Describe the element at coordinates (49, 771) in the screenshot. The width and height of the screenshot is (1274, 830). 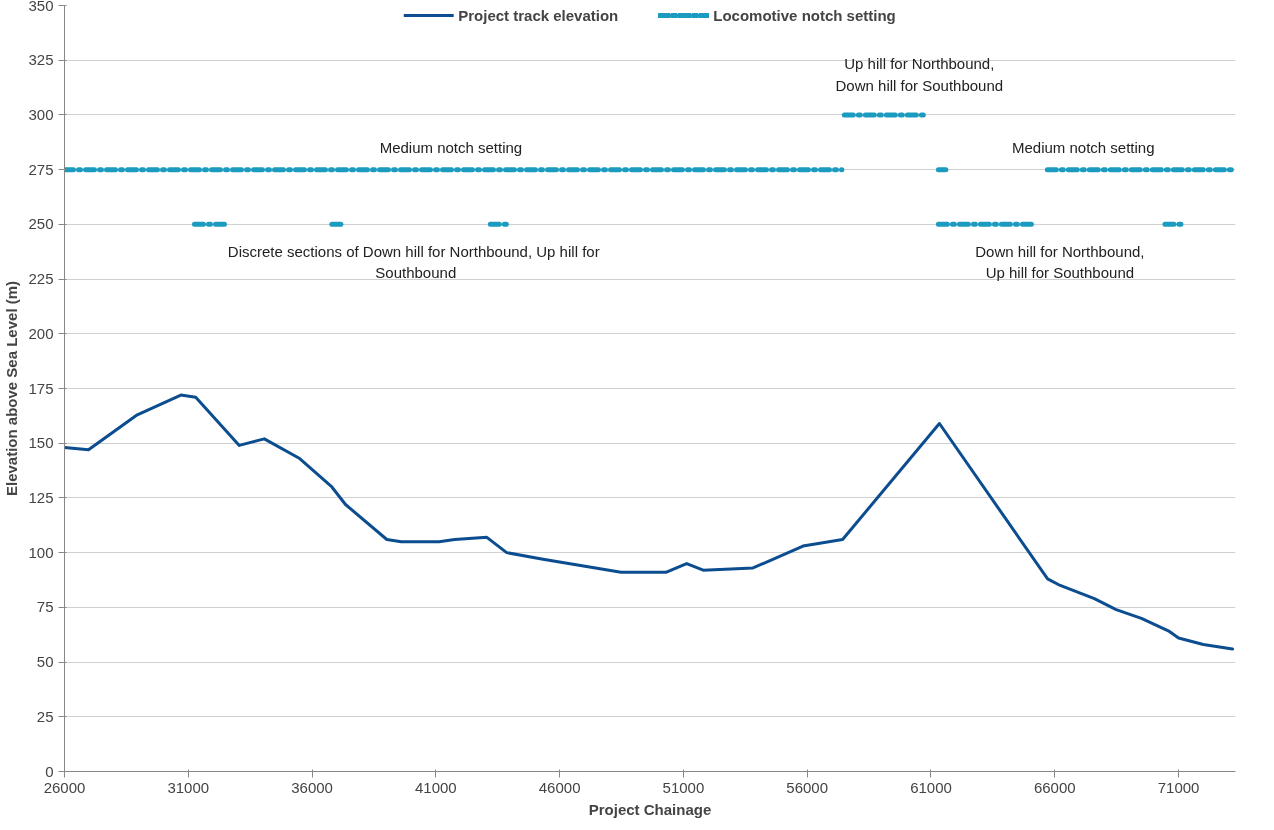
I see `y-tick-label: 0` at that location.